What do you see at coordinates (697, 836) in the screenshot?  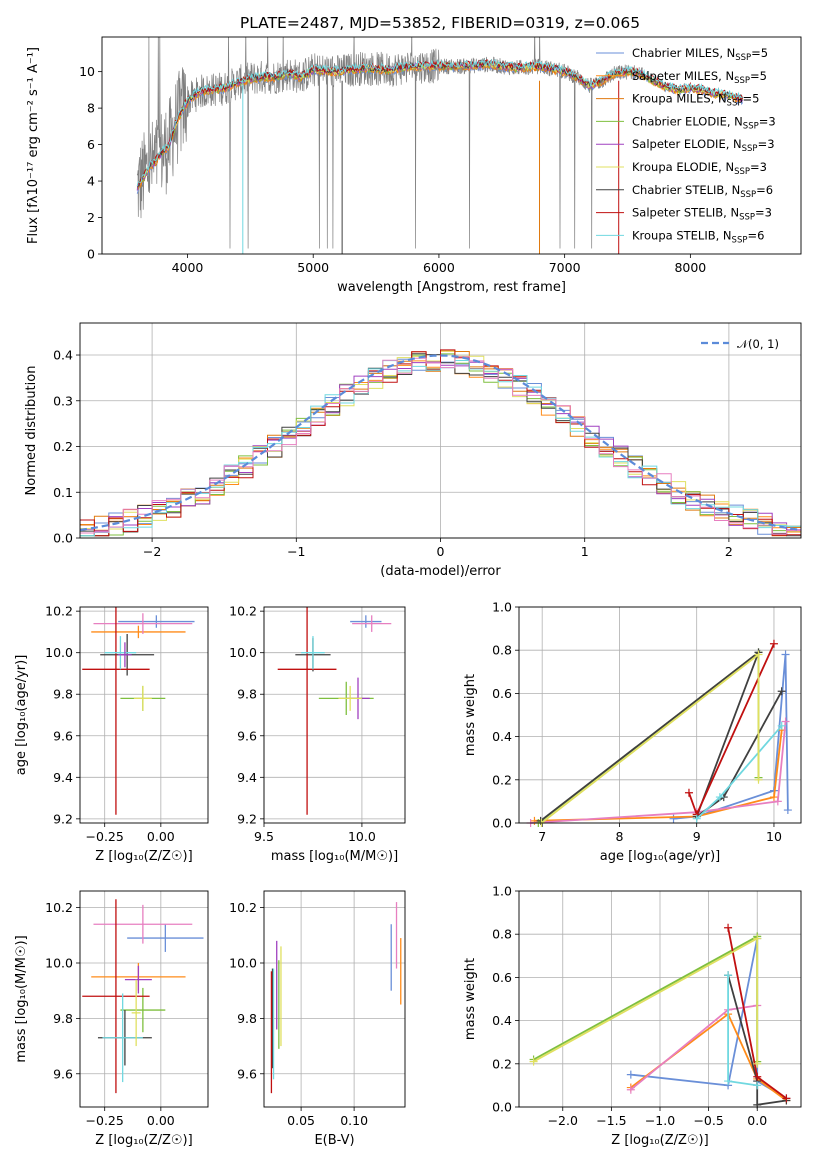 I see `x-tick-label: 9` at bounding box center [697, 836].